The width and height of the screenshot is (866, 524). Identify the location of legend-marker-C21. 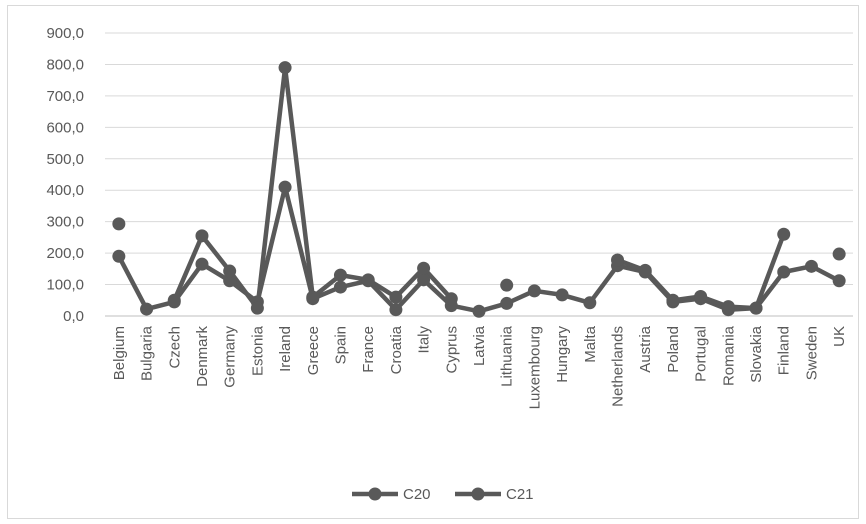
(478, 494).